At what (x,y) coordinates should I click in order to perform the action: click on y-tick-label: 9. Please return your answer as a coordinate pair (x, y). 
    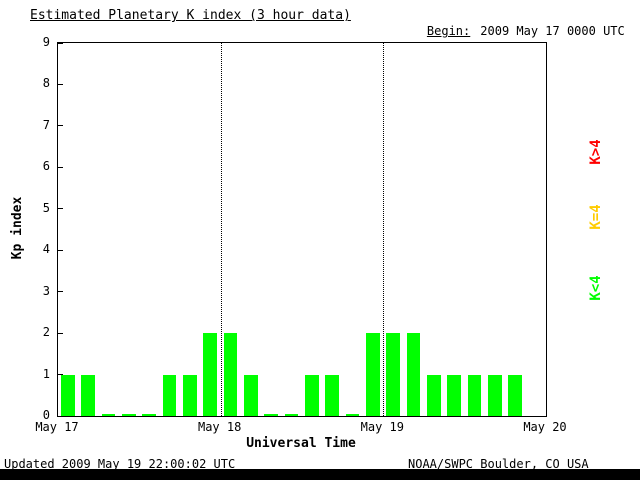
    Looking at the image, I should click on (46, 42).